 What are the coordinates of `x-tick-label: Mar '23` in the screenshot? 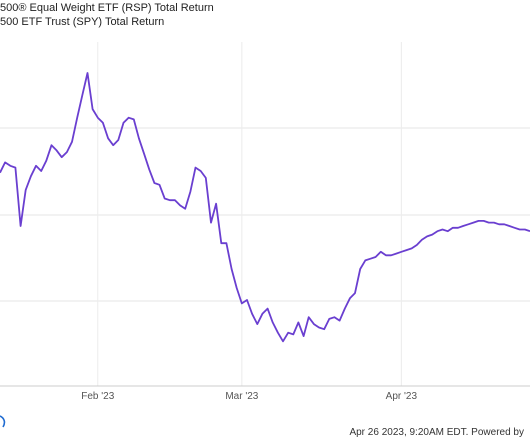 It's located at (241, 396).